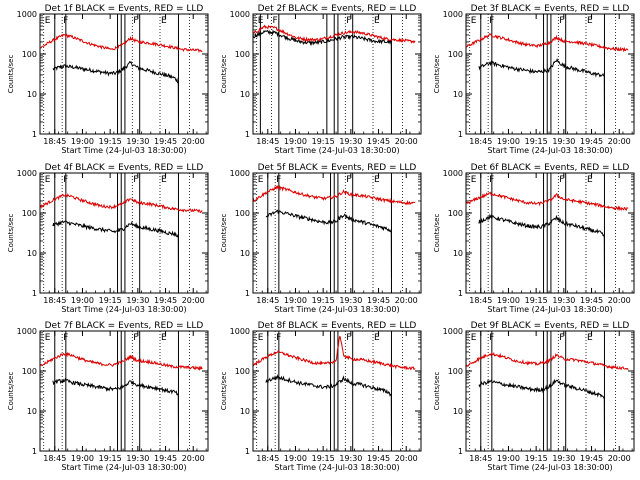 Image resolution: width=640 pixels, height=480 pixels. I want to click on panel-title: Det 5f BLACK = Events, RED = LLD, so click(337, 168).